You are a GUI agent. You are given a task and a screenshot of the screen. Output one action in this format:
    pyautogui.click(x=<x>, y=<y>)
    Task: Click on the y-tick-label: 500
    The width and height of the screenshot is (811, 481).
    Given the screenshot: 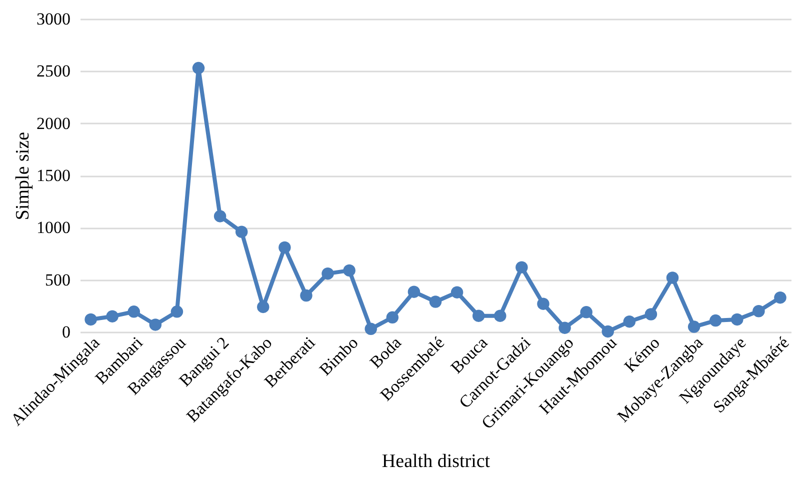 What is the action you would take?
    pyautogui.click(x=57, y=280)
    